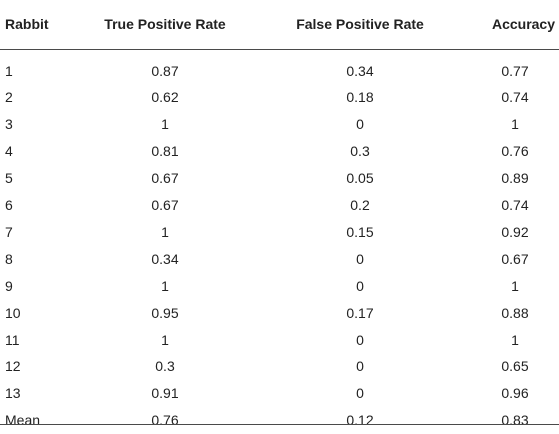 This screenshot has height=434, width=559. I want to click on table-row: 13 0.91 0 0.96, so click(279, 393).